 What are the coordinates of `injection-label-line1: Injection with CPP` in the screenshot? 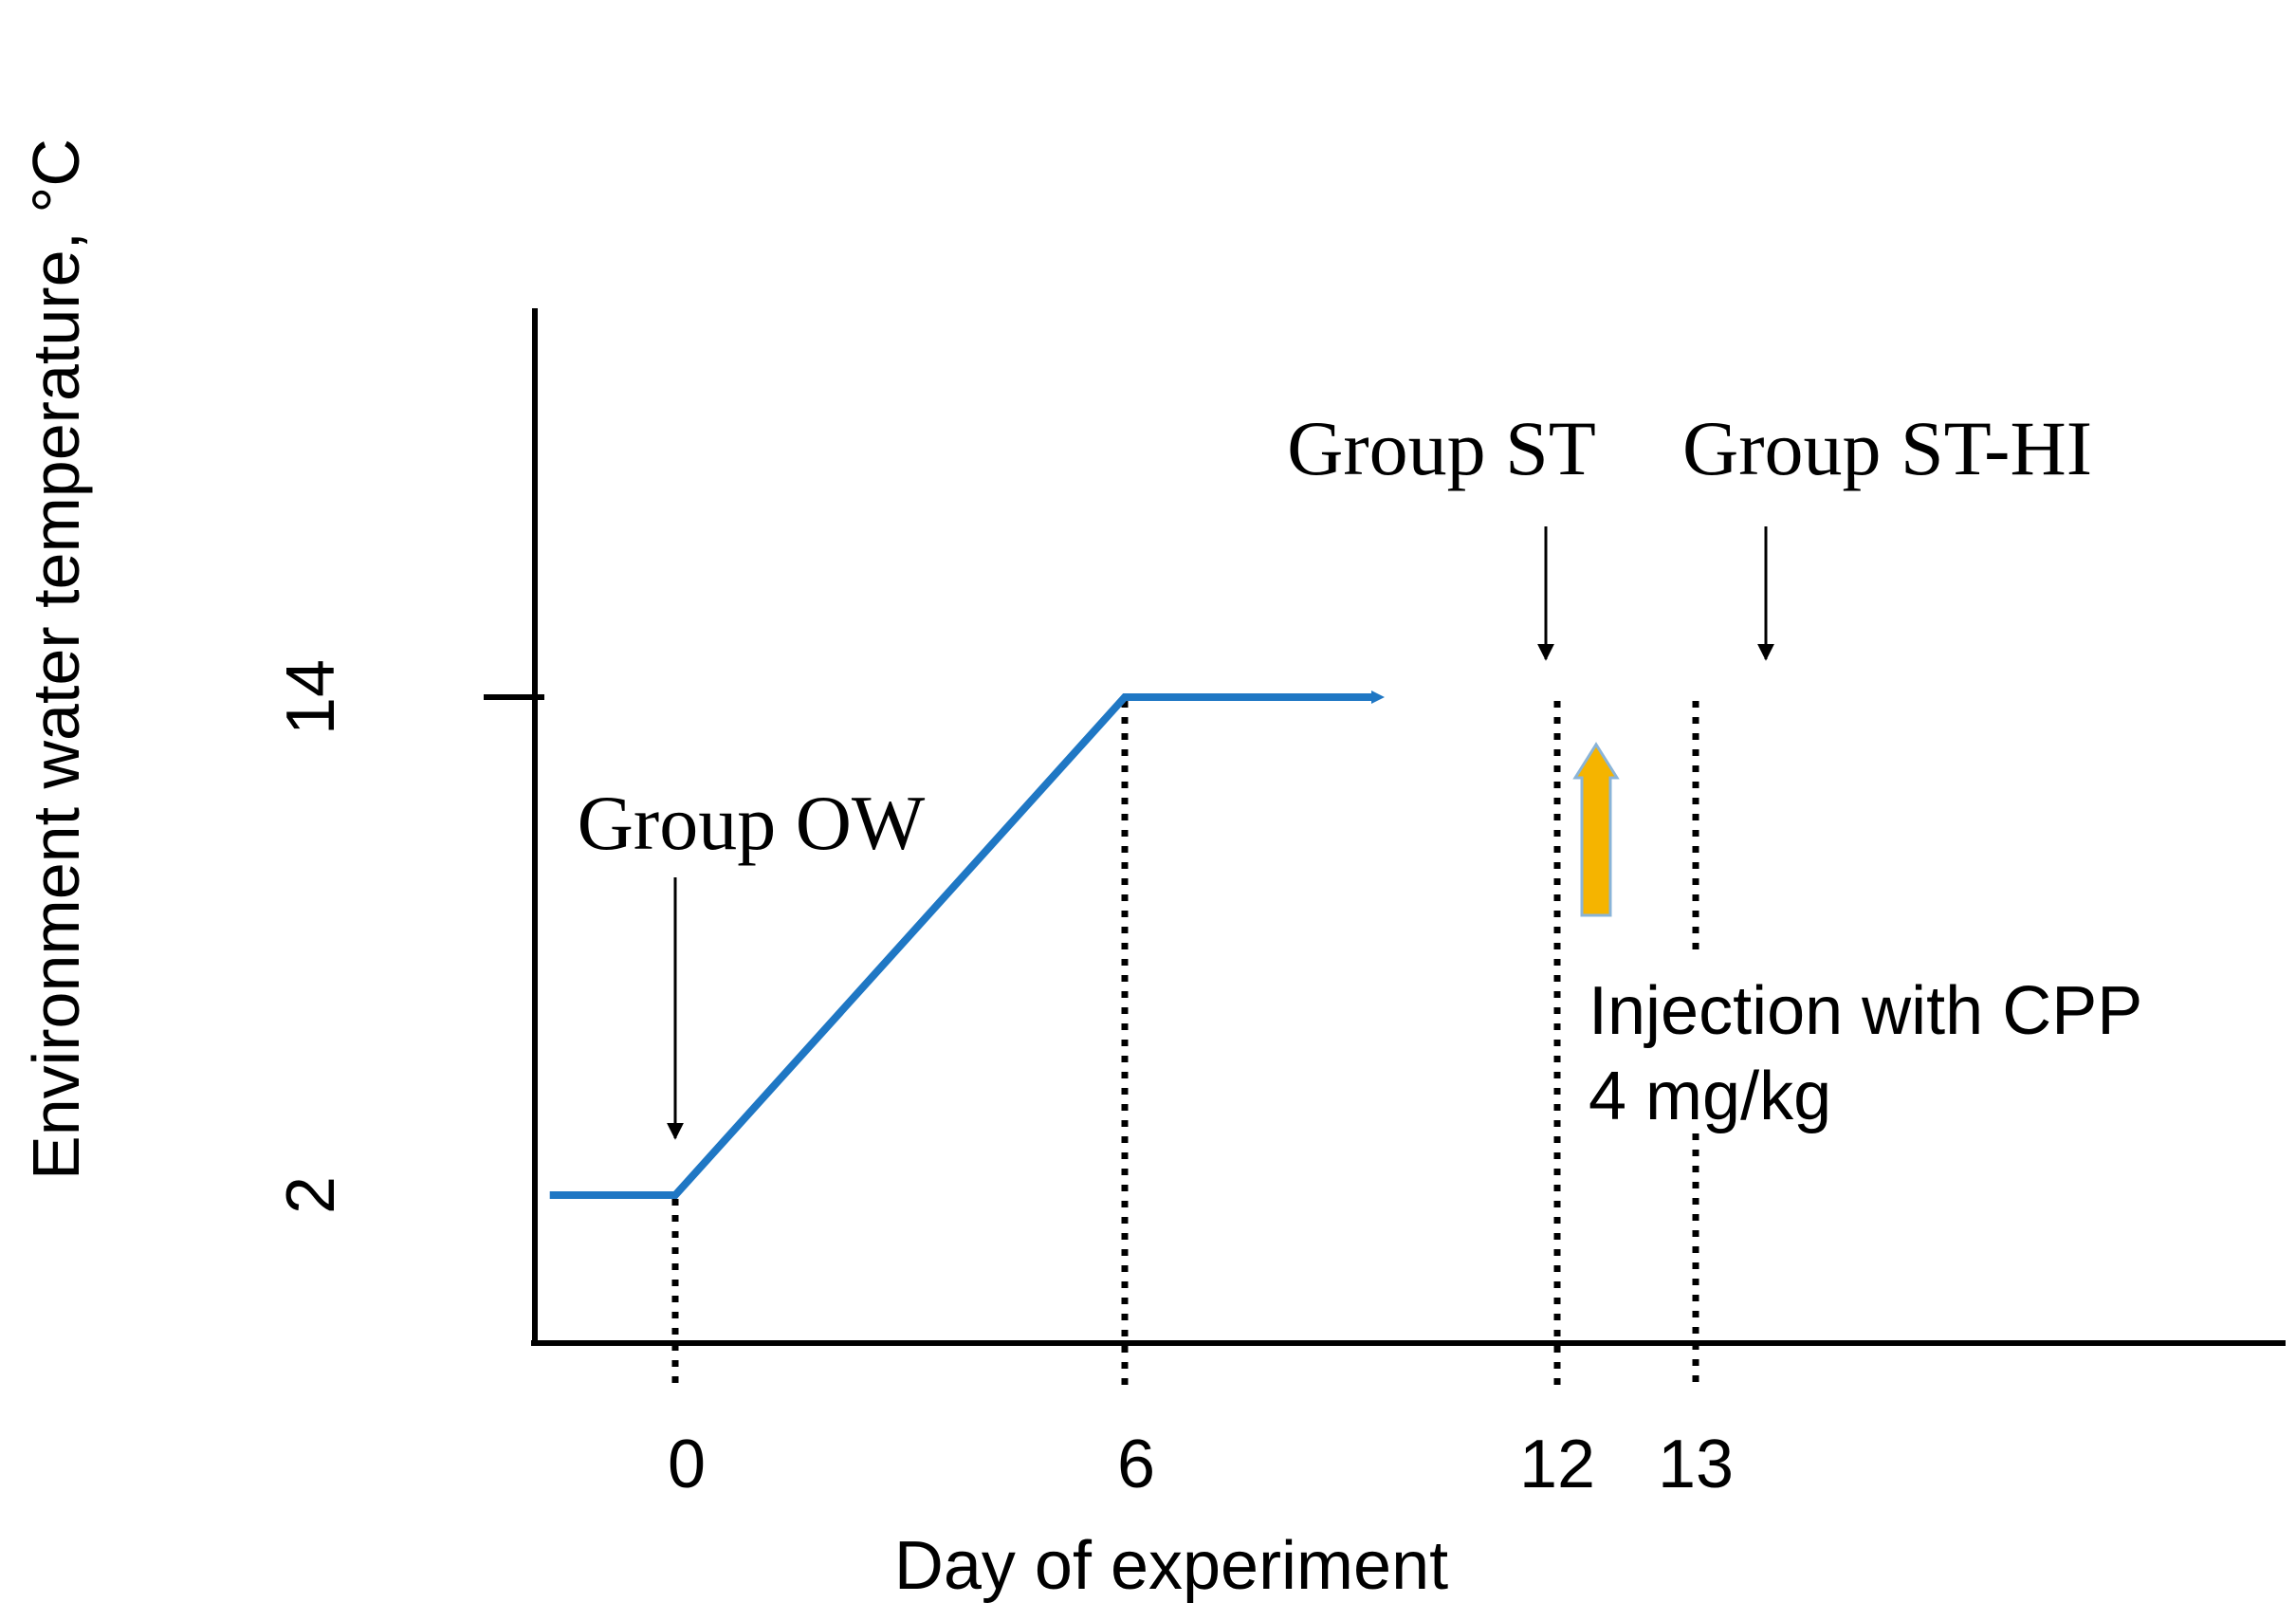 It's located at (1865, 1011).